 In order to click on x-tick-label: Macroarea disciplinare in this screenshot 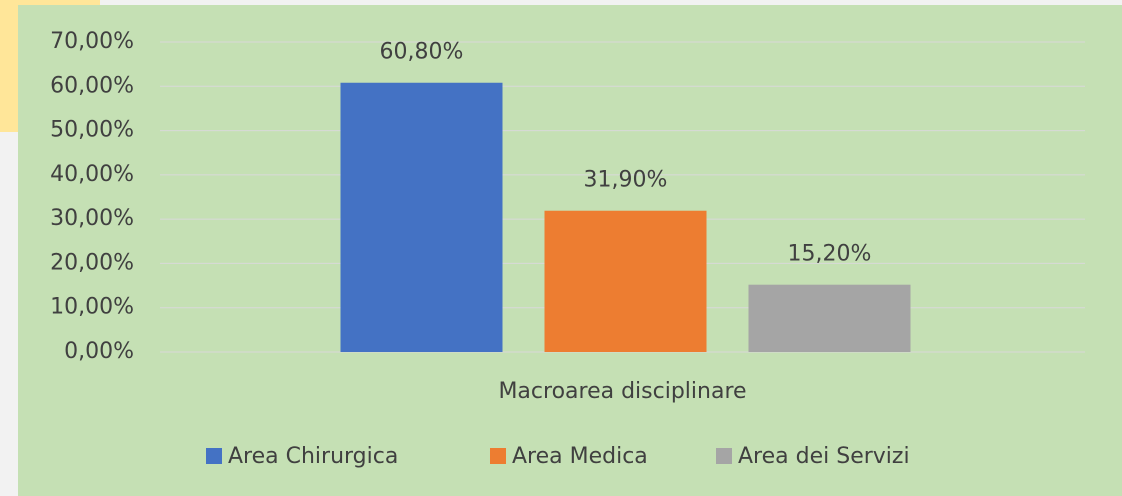, I will do `click(622, 391)`.